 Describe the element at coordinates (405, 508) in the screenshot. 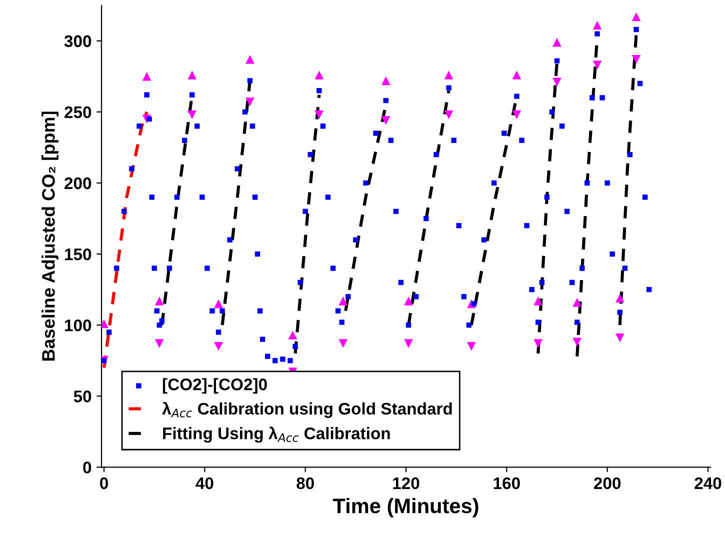

I see `x-axis-title: Time (Minutes)` at that location.